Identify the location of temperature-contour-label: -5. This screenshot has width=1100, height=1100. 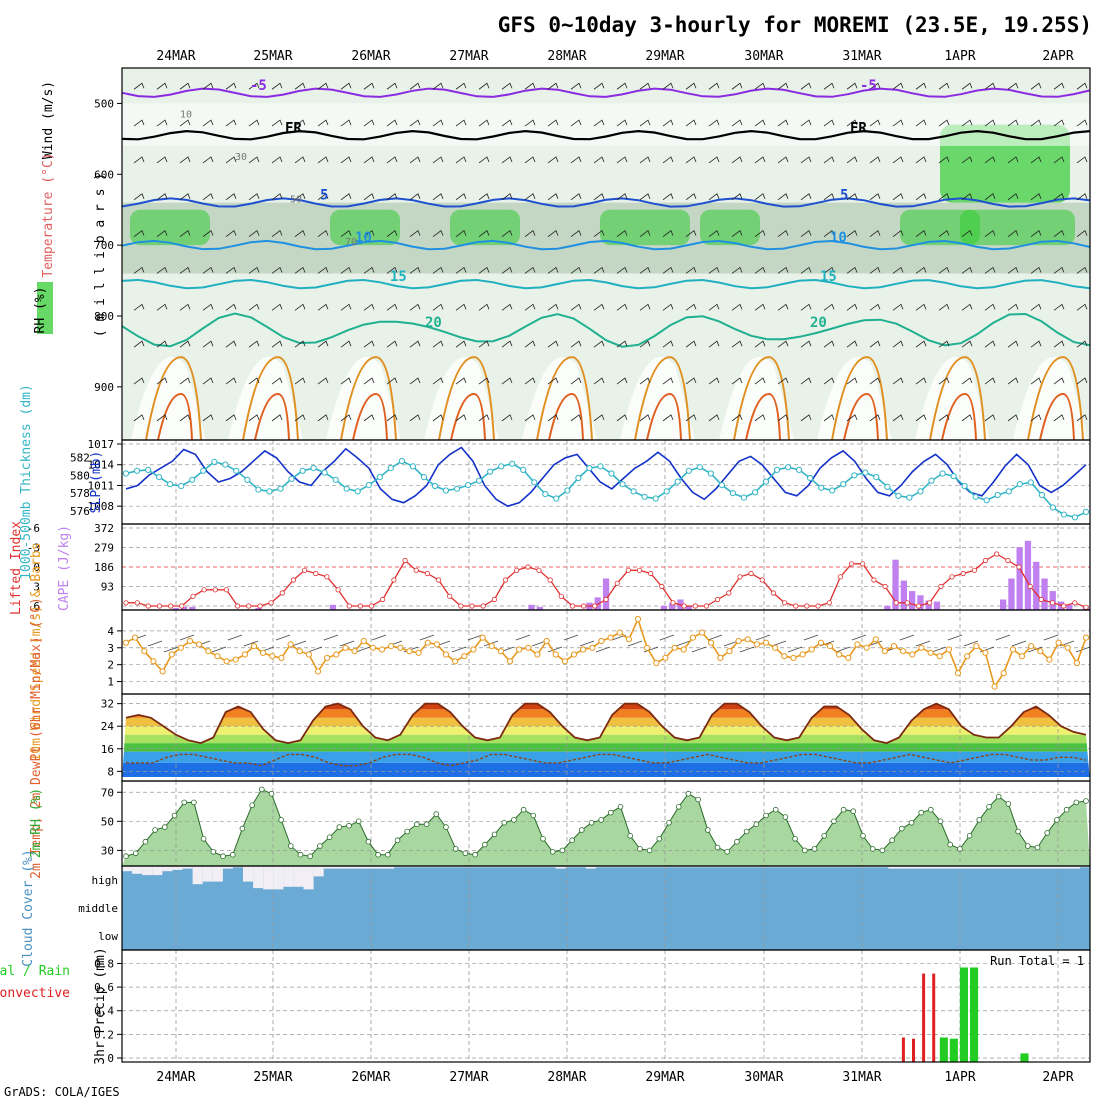
(258, 86).